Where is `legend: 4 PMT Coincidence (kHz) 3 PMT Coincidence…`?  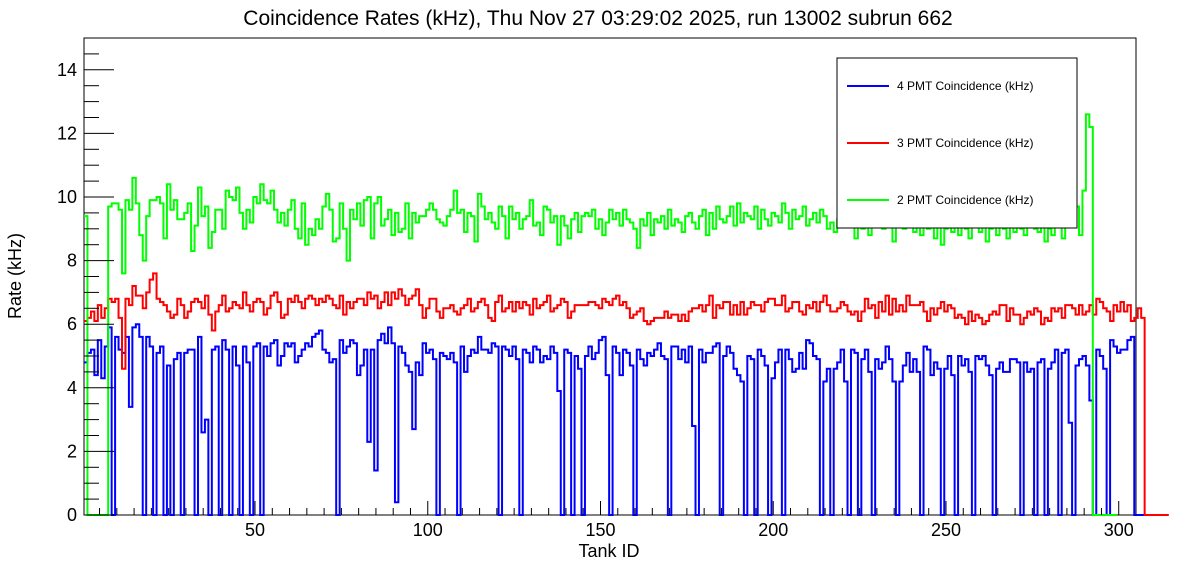 legend: 4 PMT Coincidence (kHz) 3 PMT Coincidence… is located at coordinates (957, 143).